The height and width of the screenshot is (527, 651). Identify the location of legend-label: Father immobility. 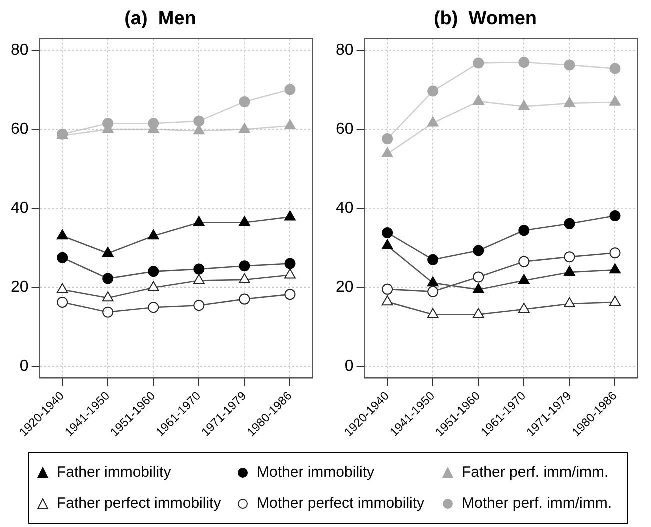
(114, 472).